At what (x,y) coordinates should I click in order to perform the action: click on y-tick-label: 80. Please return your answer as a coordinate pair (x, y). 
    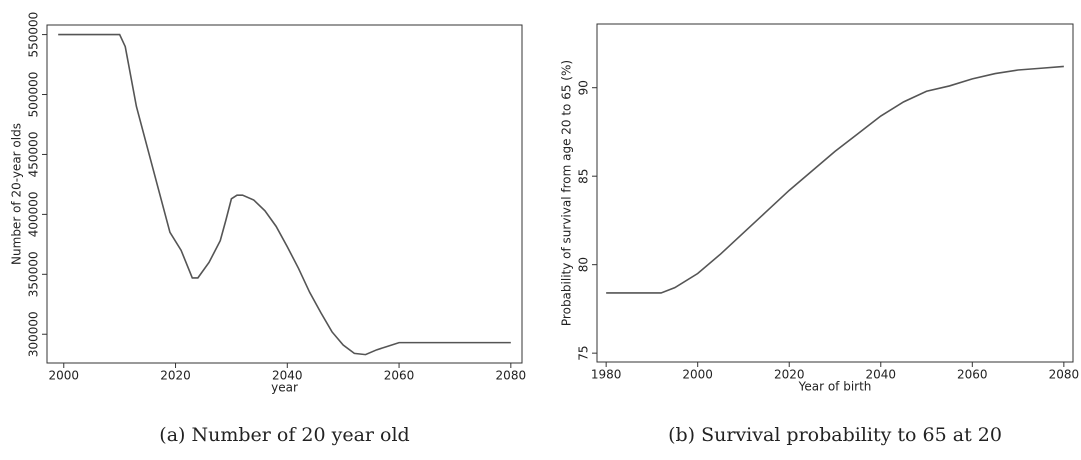
    Looking at the image, I should click on (584, 264).